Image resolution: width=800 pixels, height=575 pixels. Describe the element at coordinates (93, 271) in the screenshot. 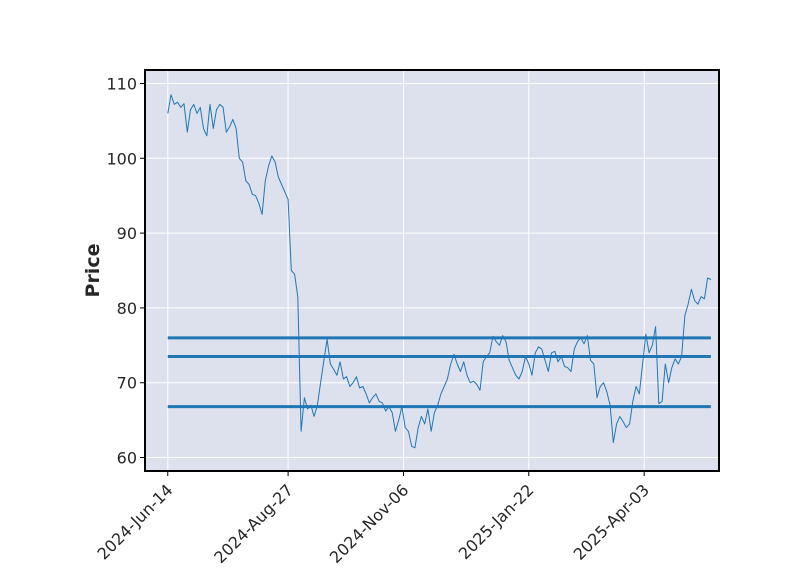

I see `y-axis-label: Price` at that location.